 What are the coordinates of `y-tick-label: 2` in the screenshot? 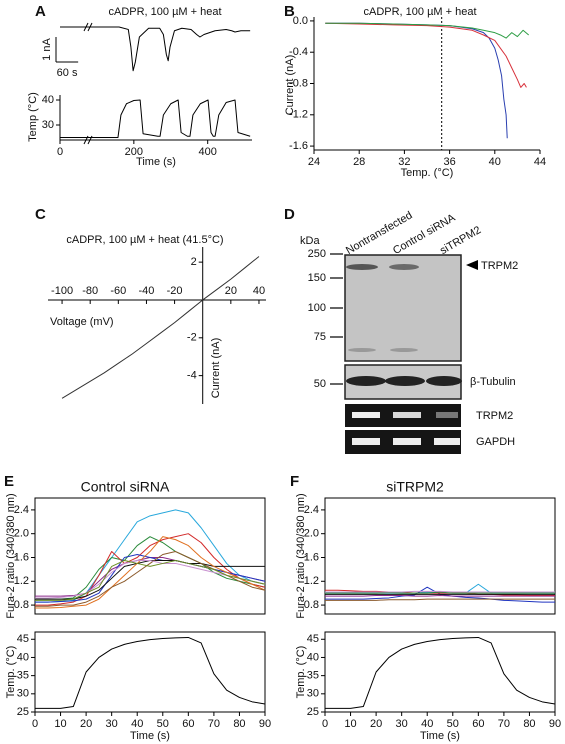 It's located at (194, 262).